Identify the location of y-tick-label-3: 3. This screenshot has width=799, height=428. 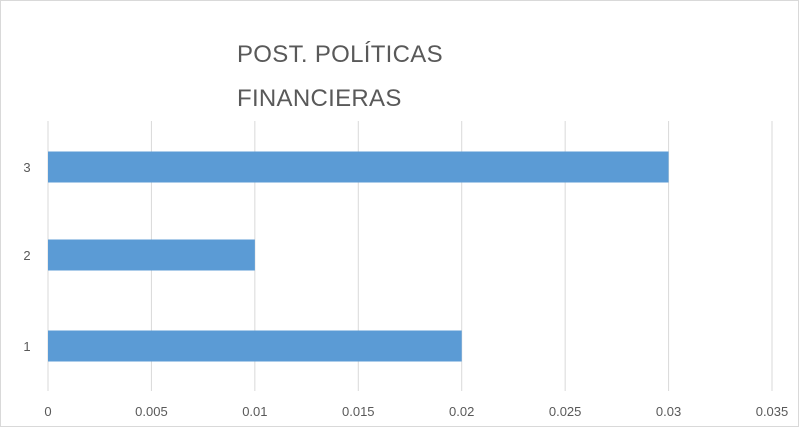
(26, 167).